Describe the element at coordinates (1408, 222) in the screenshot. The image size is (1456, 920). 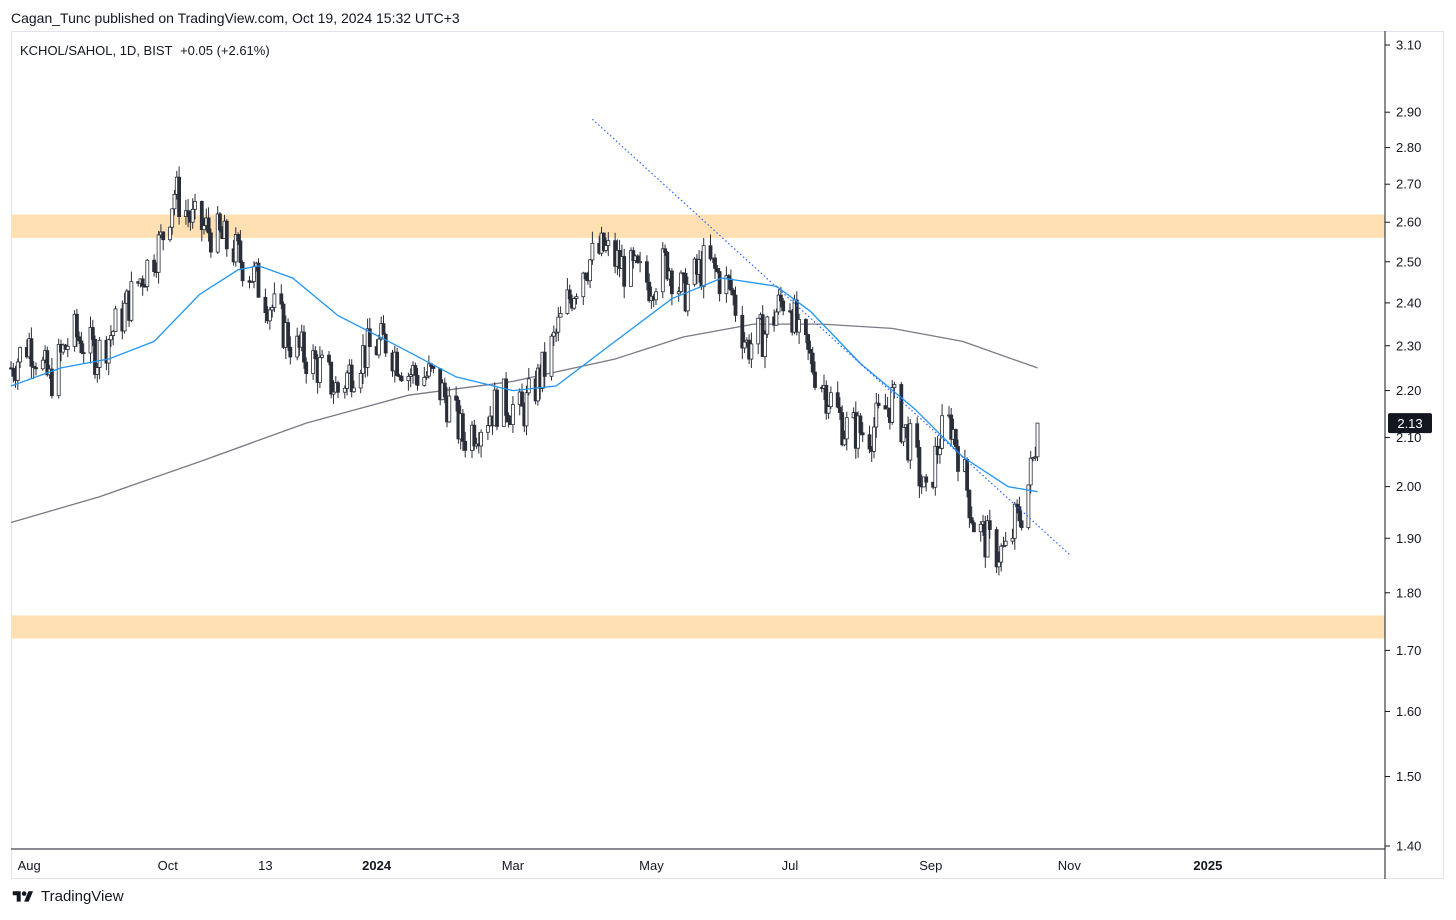
I see `price-tick-label: 2.60` at that location.